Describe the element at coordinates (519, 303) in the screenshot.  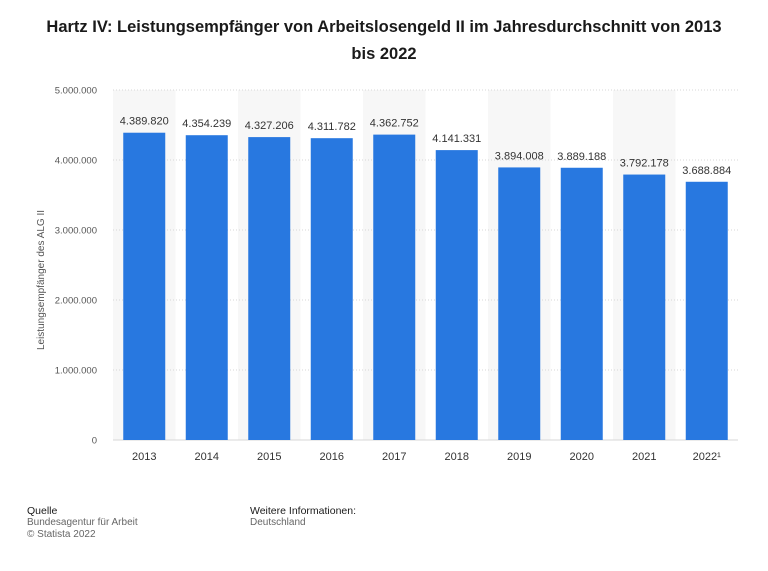
I see `bar-2019` at that location.